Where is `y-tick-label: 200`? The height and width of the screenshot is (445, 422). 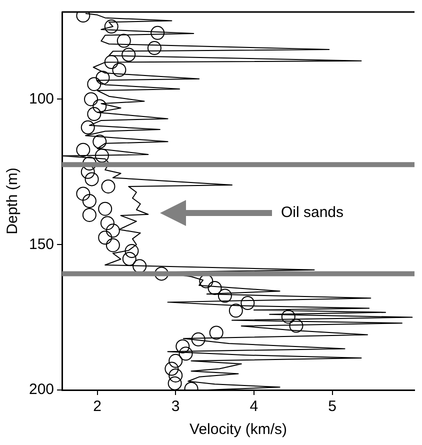 y-tick-label: 200 is located at coordinates (41, 389).